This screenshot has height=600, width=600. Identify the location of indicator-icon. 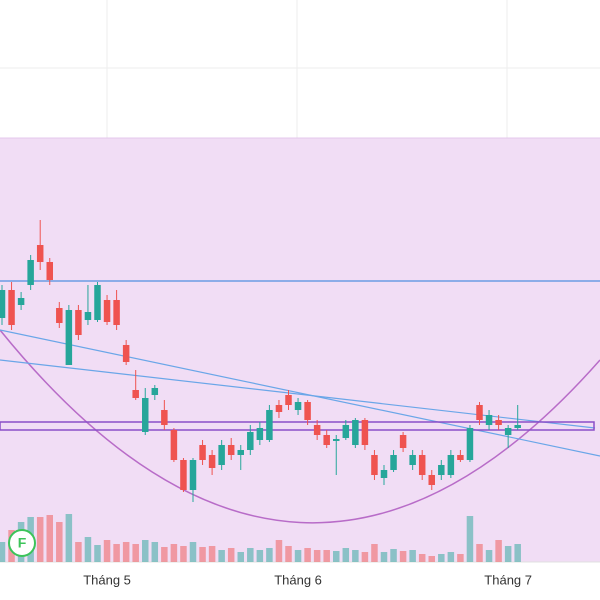
(22, 543).